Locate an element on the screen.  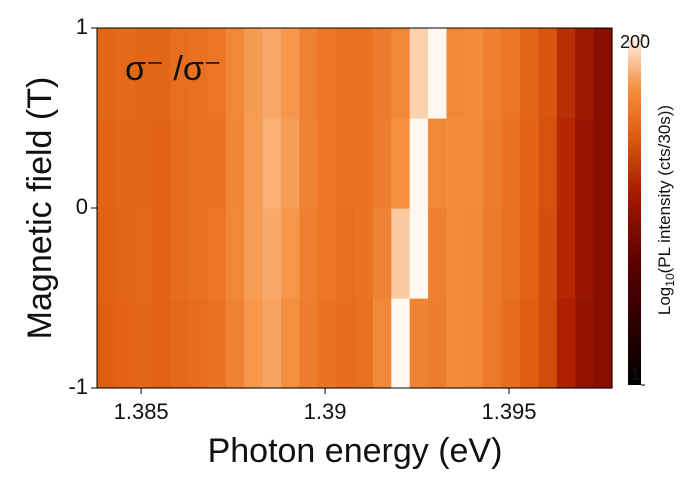
x-axis-label: Photon energy (eV) is located at coordinates (355, 451).